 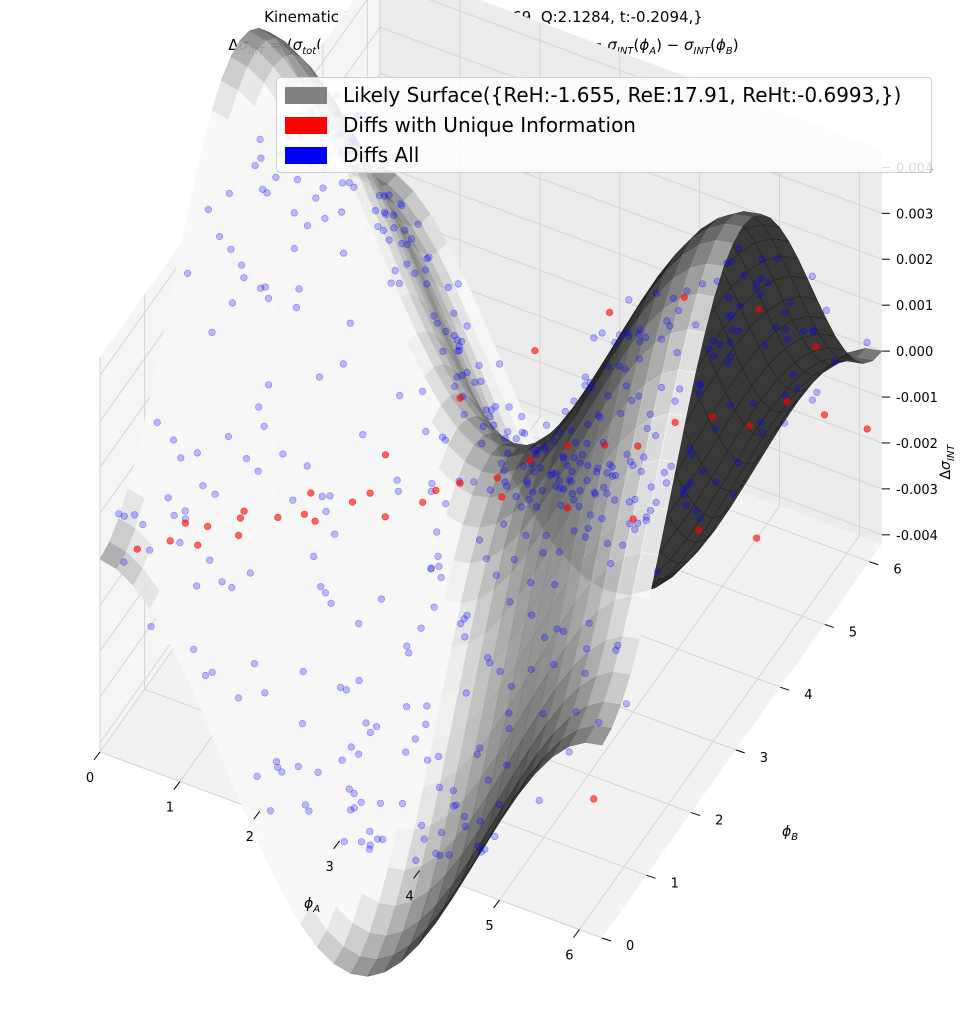 I want to click on x-tick-mark, so click(x=97, y=756).